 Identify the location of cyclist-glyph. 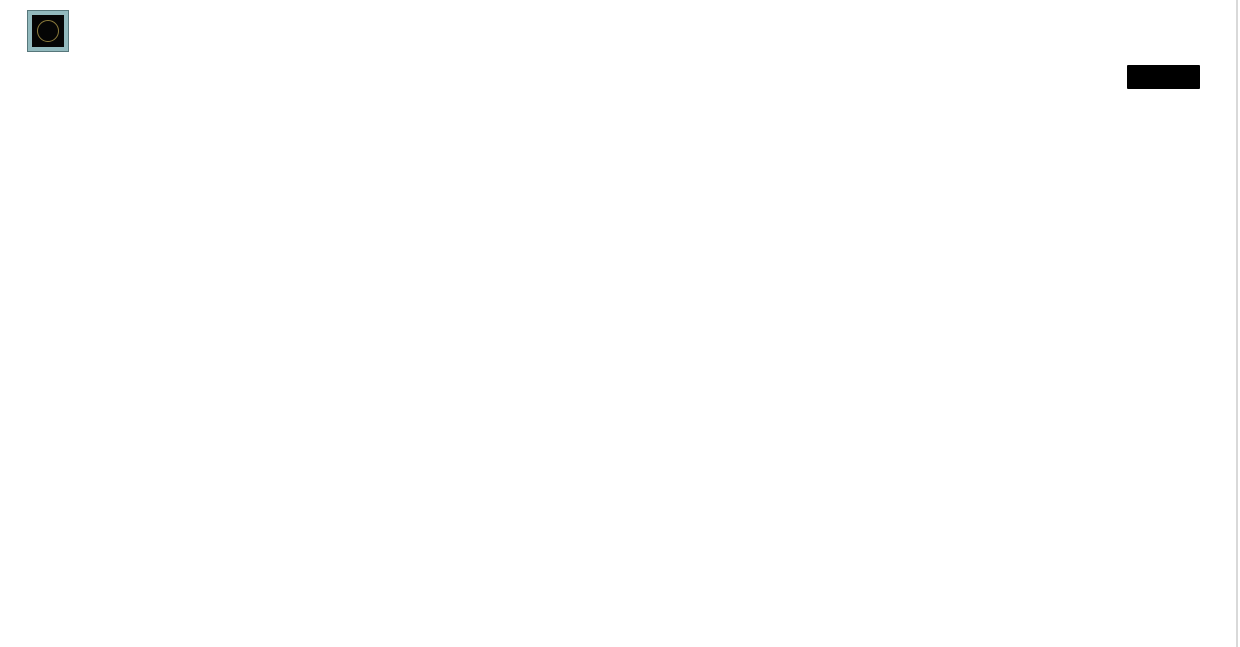
(48, 31).